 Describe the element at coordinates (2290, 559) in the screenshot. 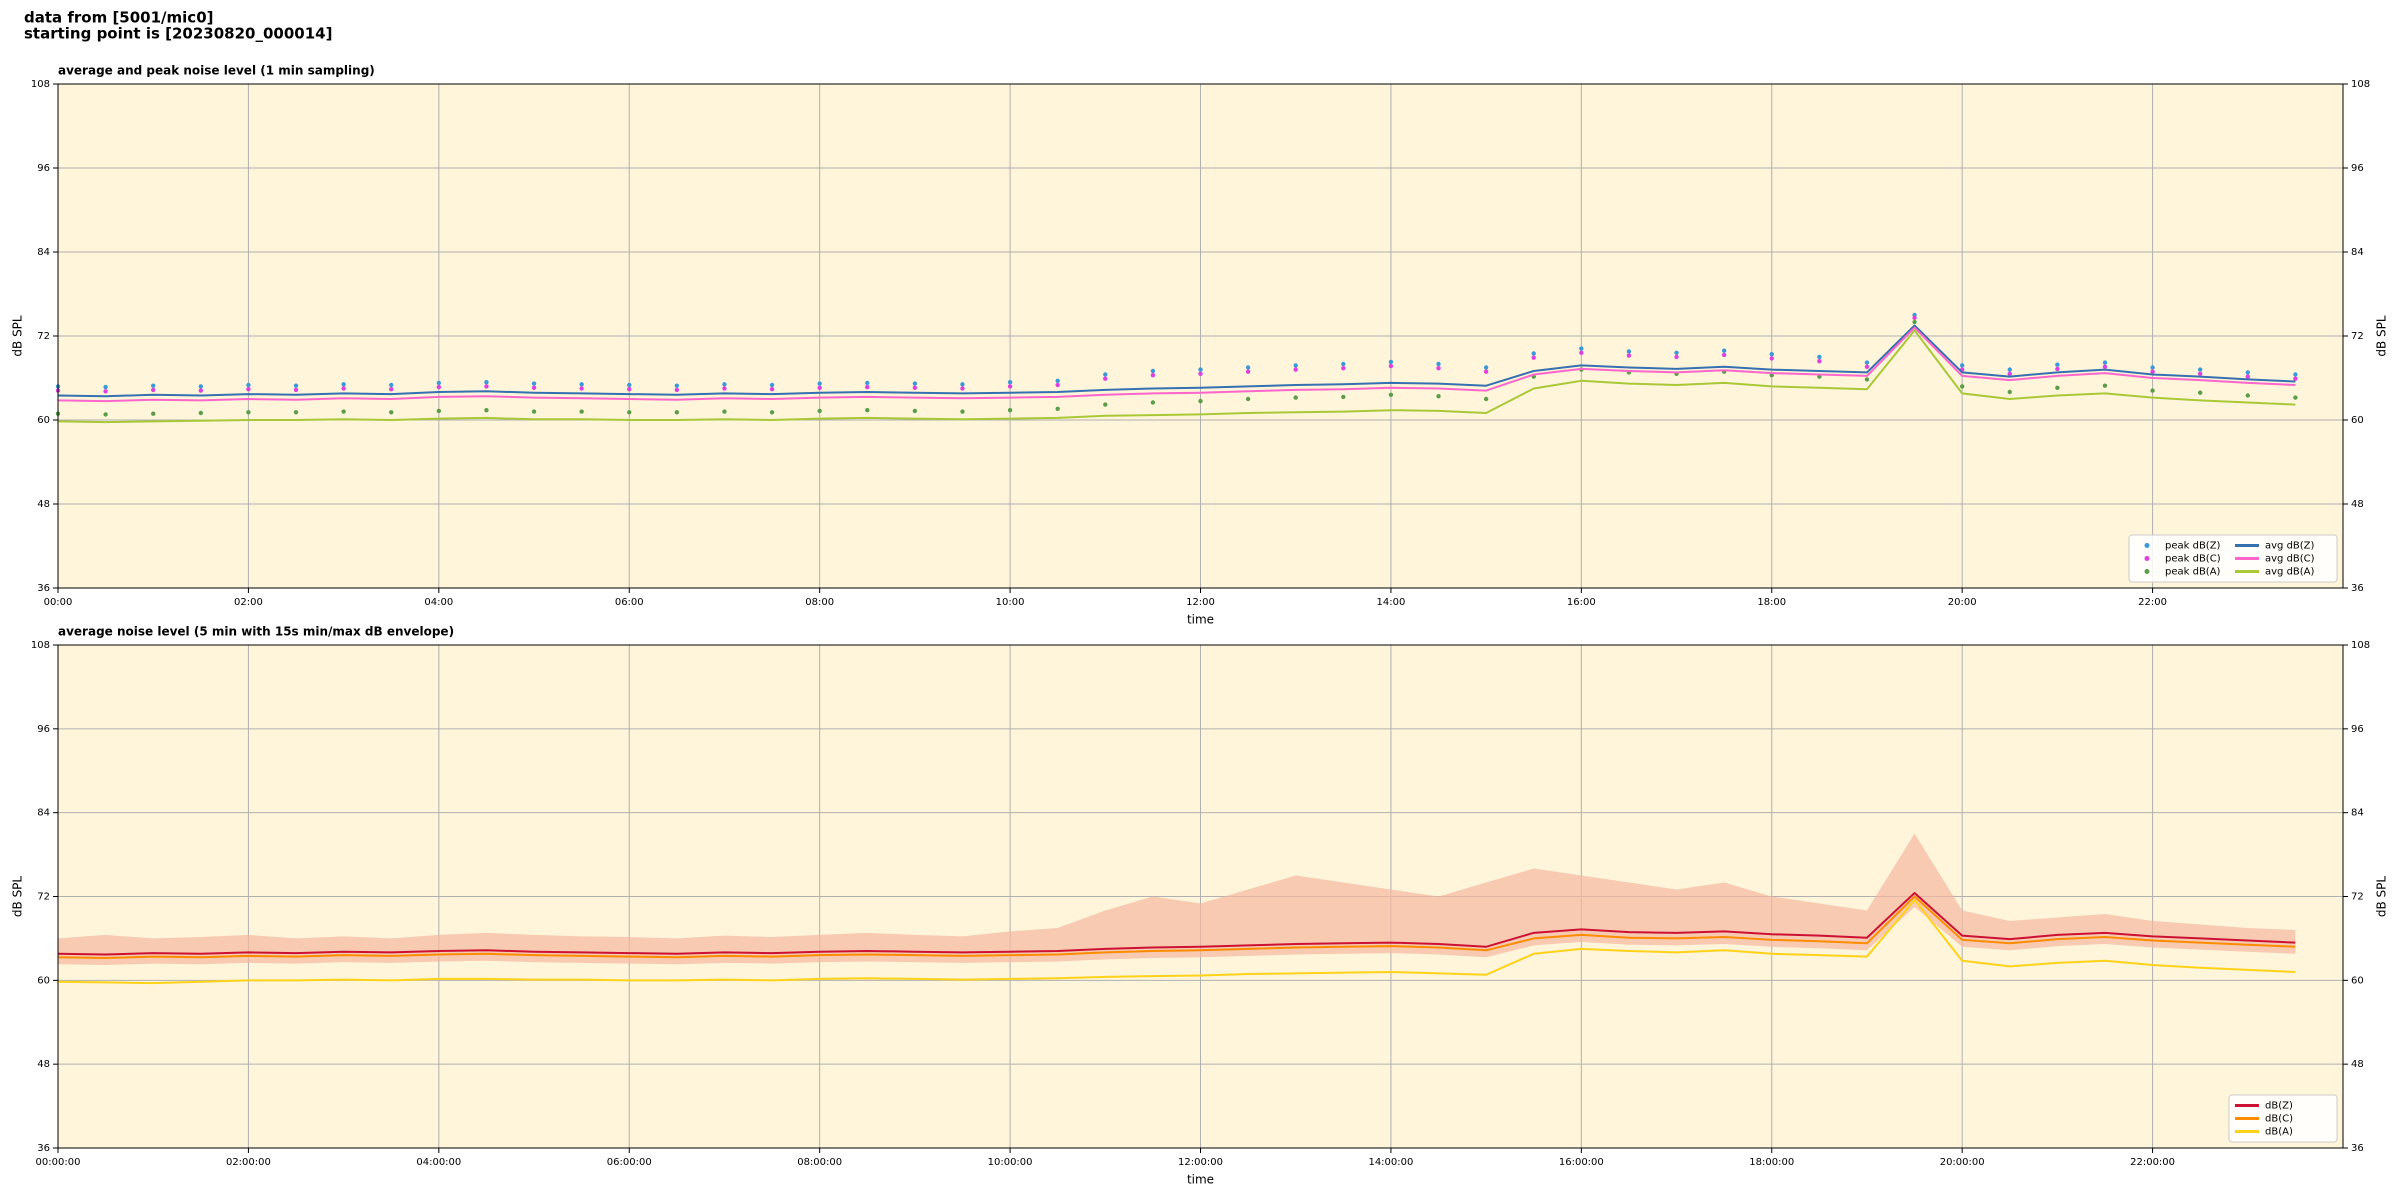

I see `legend-label: avg dB(C)` at that location.